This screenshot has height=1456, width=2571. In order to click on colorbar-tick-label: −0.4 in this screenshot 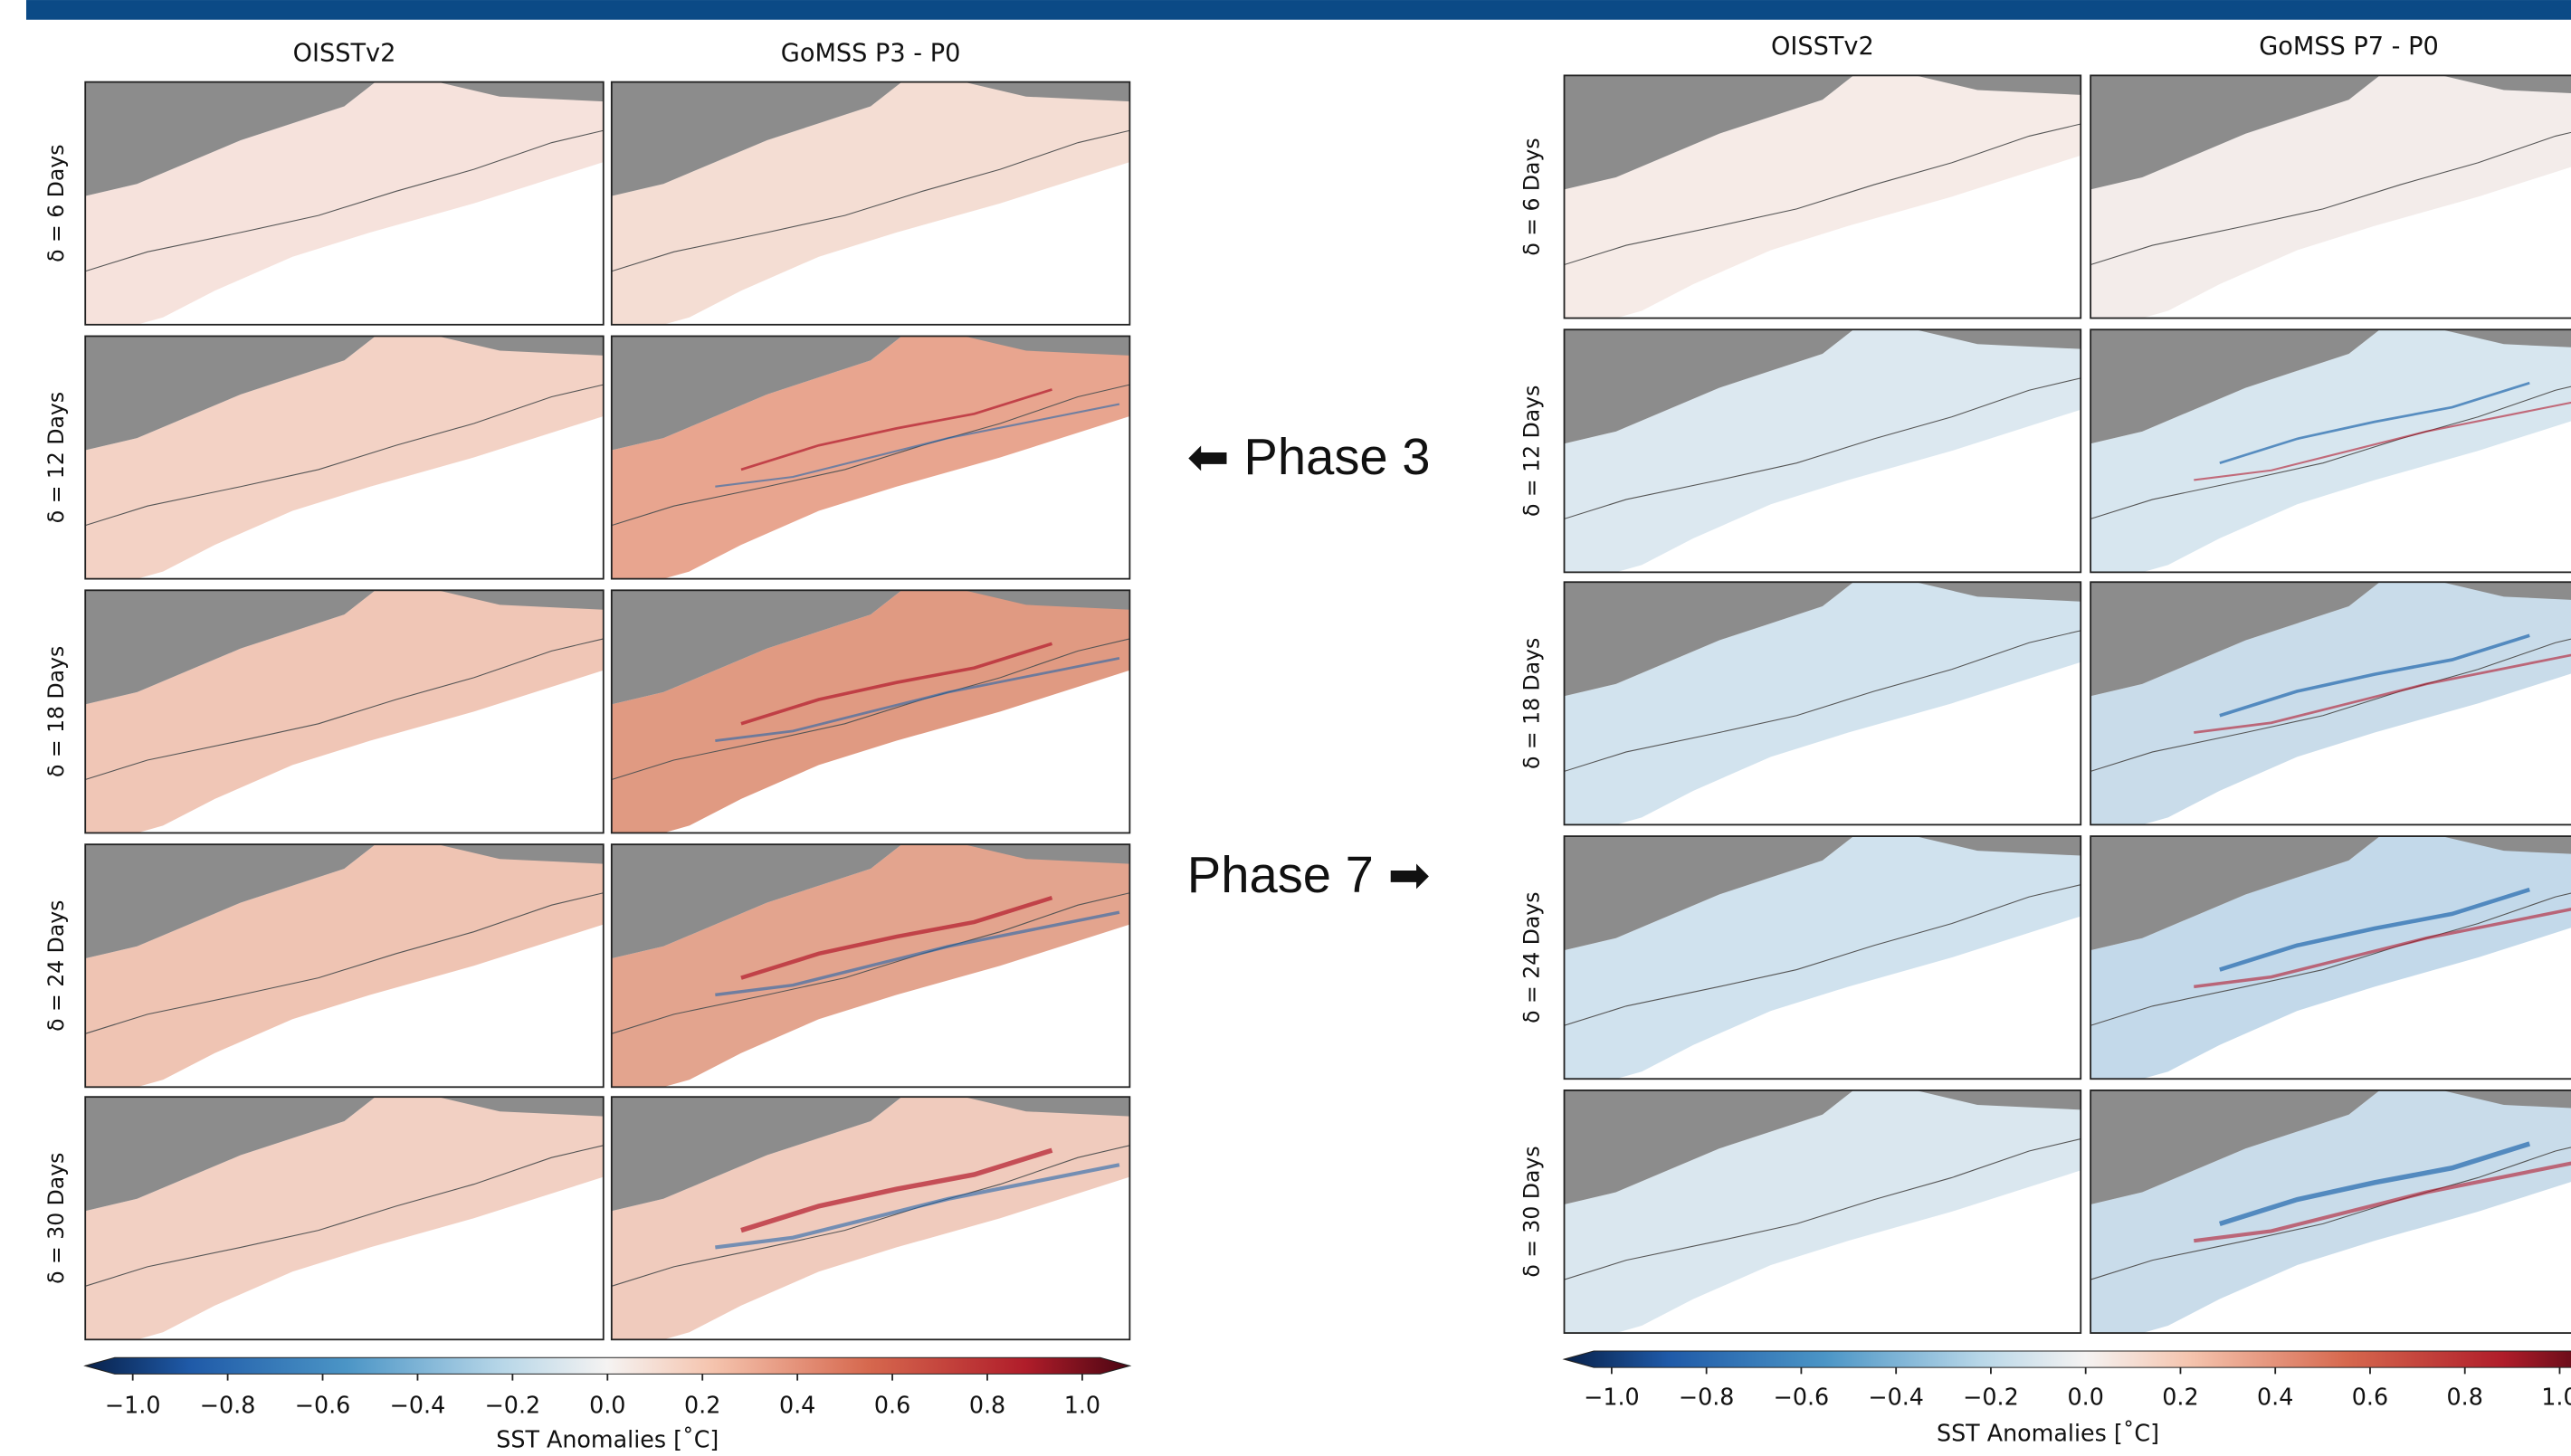, I will do `click(418, 1406)`.